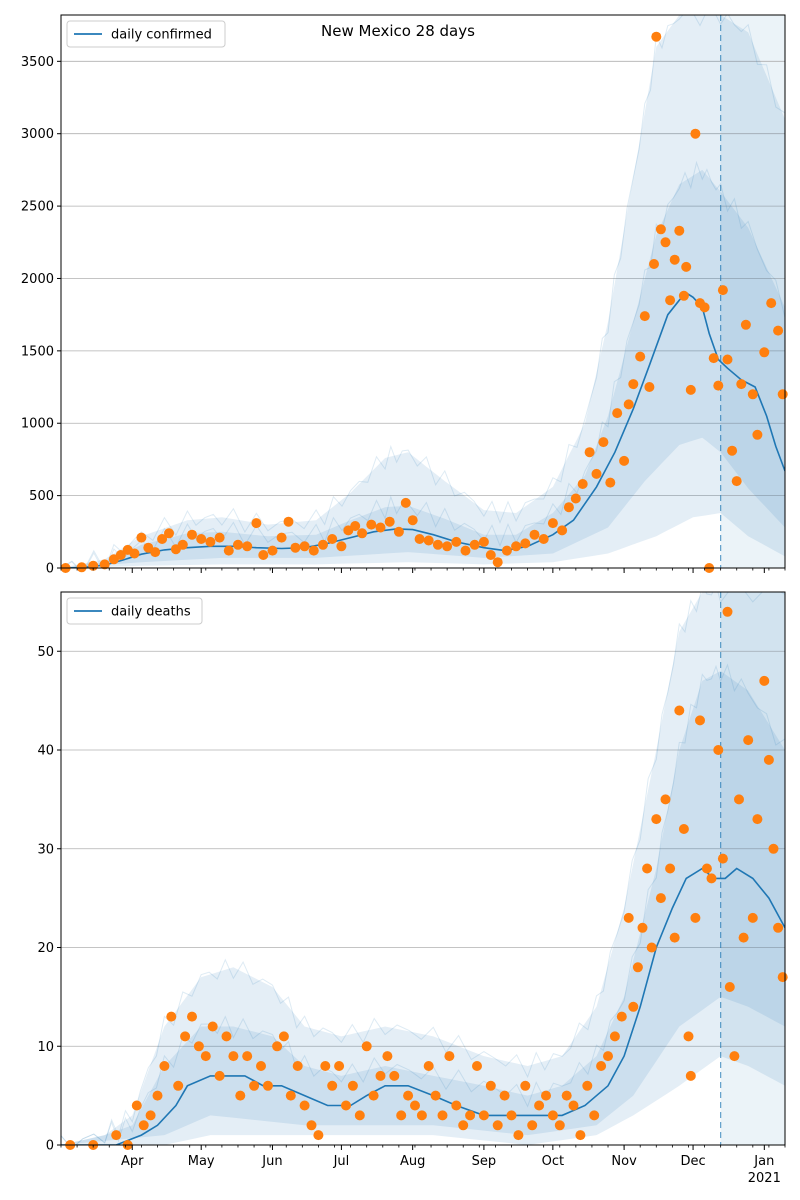 The image size is (800, 1200). Describe the element at coordinates (692, 1161) in the screenshot. I see `x-tick-label: Dec` at that location.